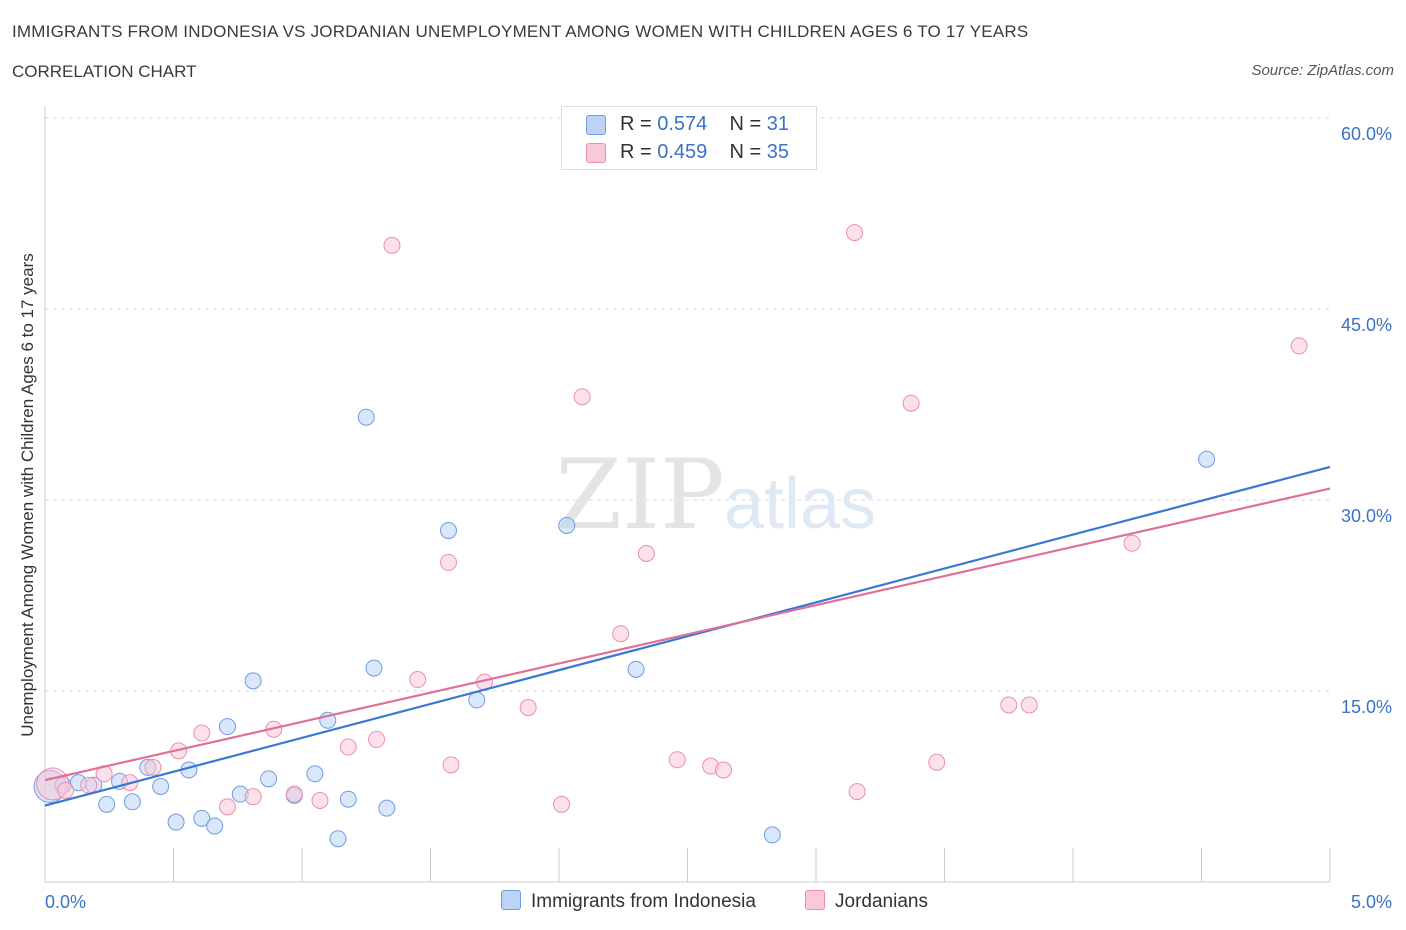 Image resolution: width=1406 pixels, height=930 pixels. I want to click on y-tick-label: 15.0%, so click(1366, 707).